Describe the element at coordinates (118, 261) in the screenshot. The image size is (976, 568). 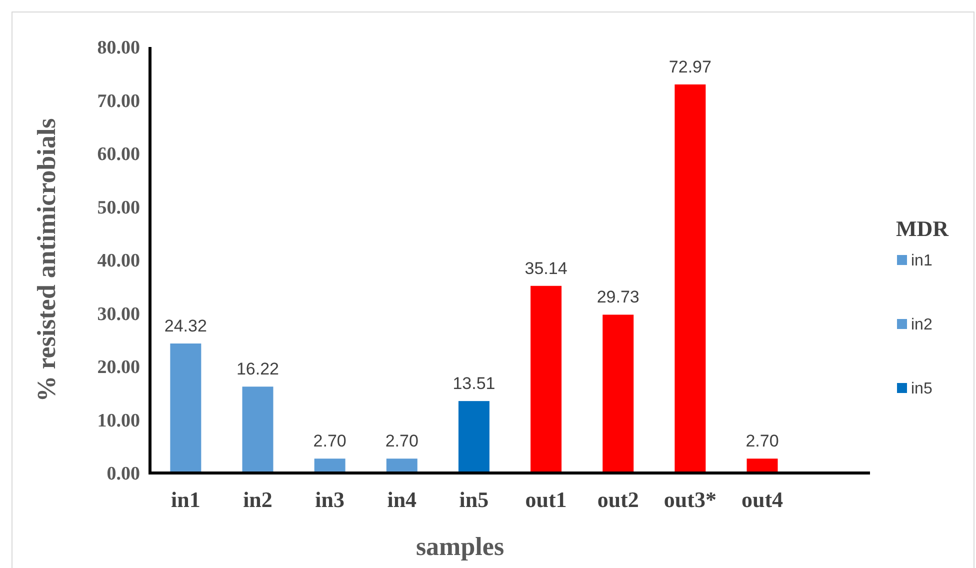
I see `y-tick-label: 40.00` at that location.